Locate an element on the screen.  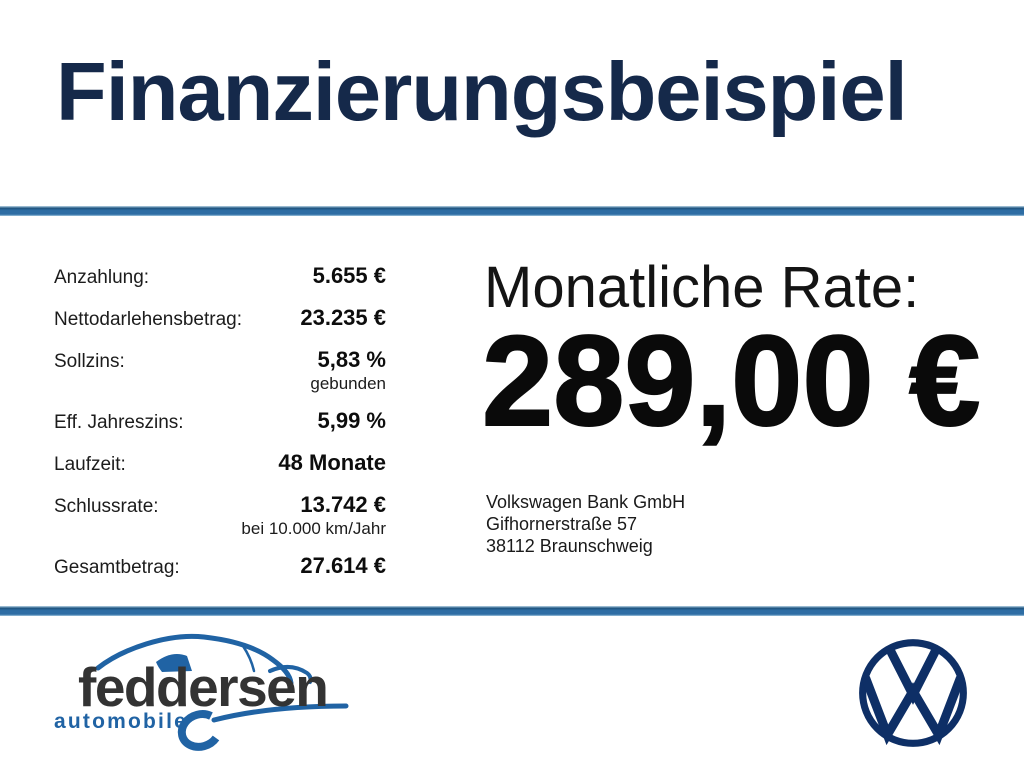
row-value: 5.655 € is located at coordinates (349, 275).